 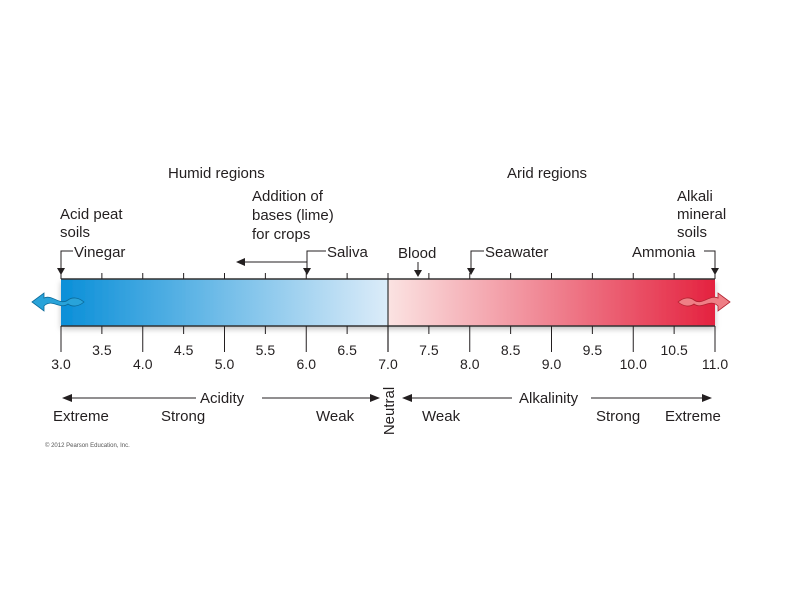 What do you see at coordinates (75, 232) in the screenshot?
I see `acid-peat-label-line2: soils` at bounding box center [75, 232].